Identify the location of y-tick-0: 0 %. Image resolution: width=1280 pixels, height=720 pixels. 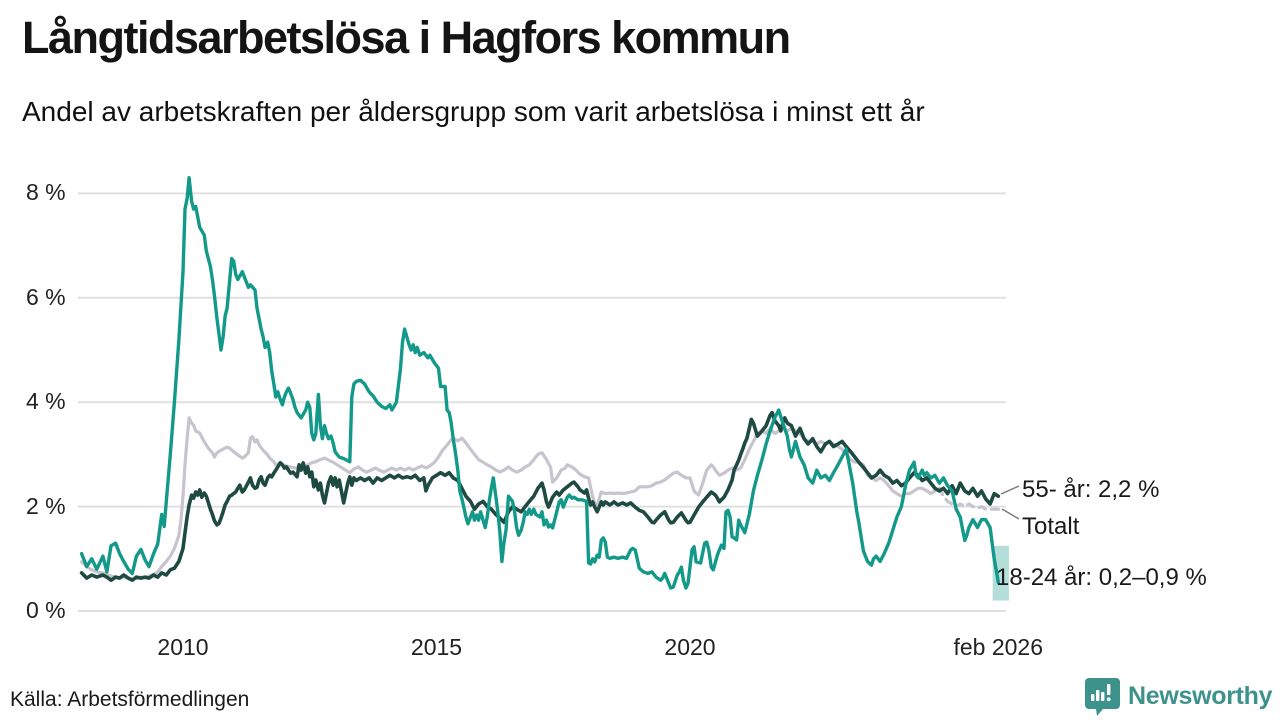
(46, 610).